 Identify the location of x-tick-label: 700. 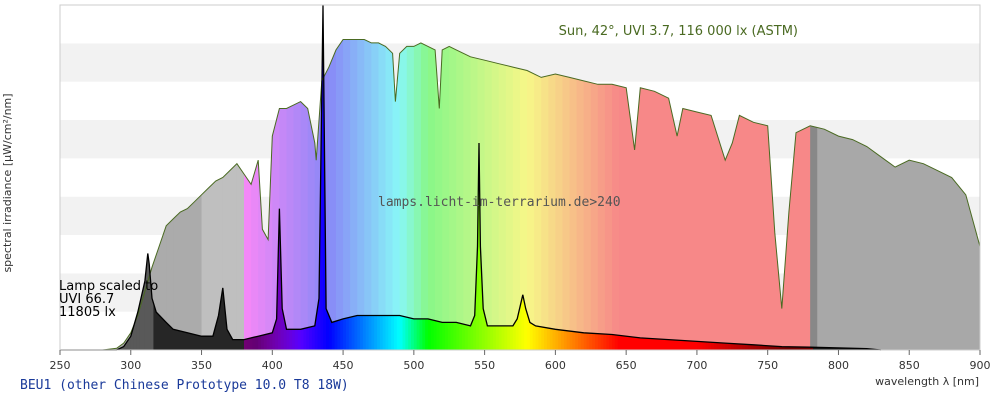
(696, 365).